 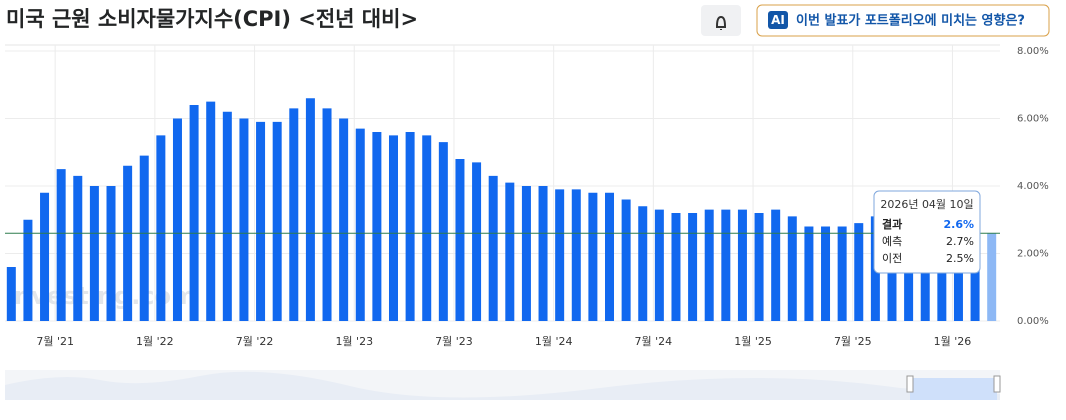 What do you see at coordinates (212, 19) in the screenshot?
I see `chart-title: 미국 근원 소비자물가지수(CPI) <전년 대비>` at bounding box center [212, 19].